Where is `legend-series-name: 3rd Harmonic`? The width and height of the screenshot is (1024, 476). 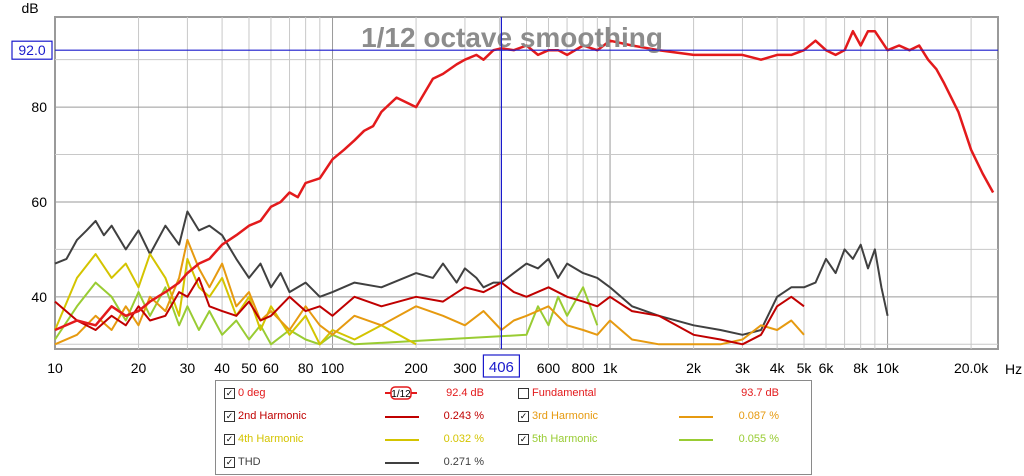 legend-series-name: 3rd Harmonic is located at coordinates (565, 416).